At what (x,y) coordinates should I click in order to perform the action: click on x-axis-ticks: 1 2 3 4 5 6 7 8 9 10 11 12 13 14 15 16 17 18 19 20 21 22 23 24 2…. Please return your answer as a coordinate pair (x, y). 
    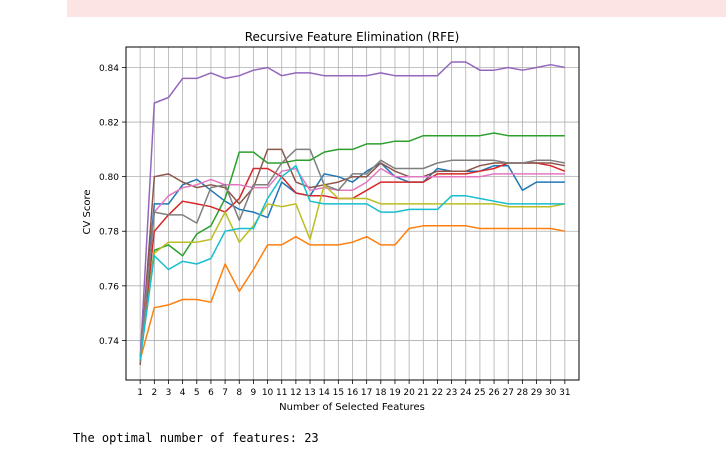
    Looking at the image, I should click on (354, 389).